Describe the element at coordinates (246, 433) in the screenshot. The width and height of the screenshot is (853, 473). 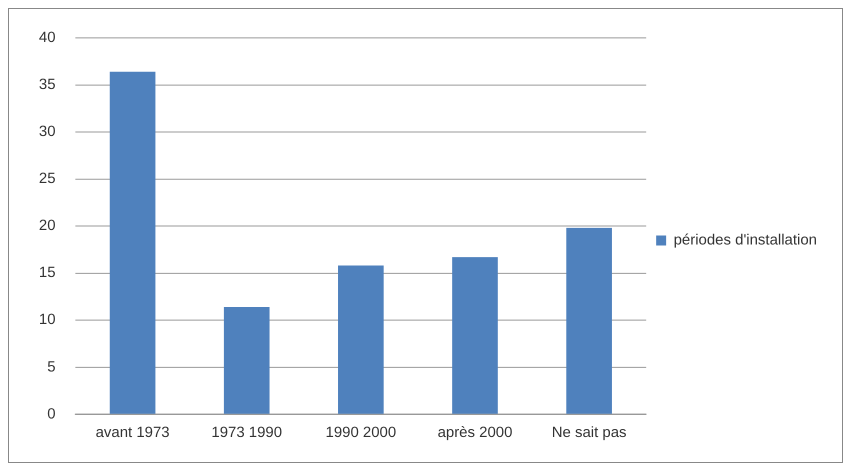
I see `x-tick-label: 1973 1990` at that location.